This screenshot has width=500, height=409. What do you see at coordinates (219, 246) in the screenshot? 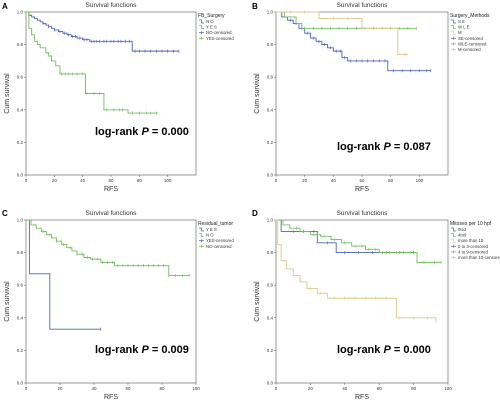
I see `legend-entry: NO-censored` at bounding box center [219, 246].